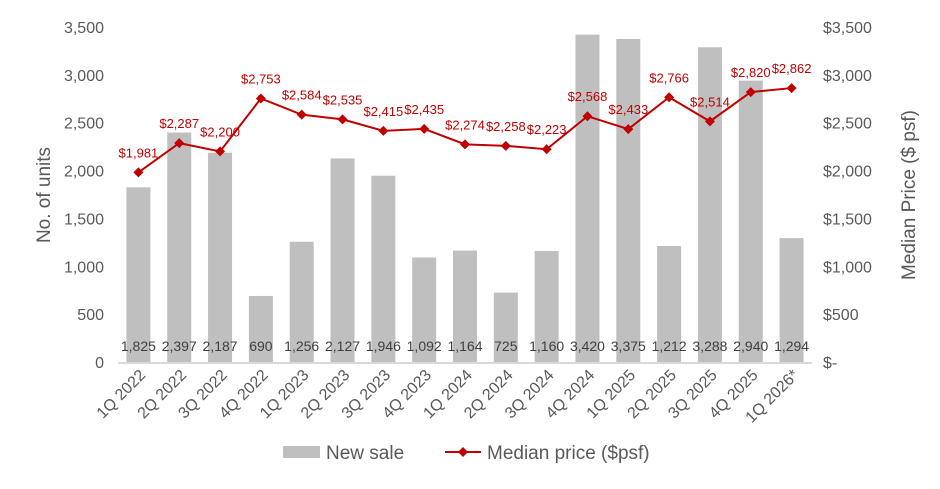 The width and height of the screenshot is (940, 489). I want to click on bar-data-label: 1,092, so click(424, 346).